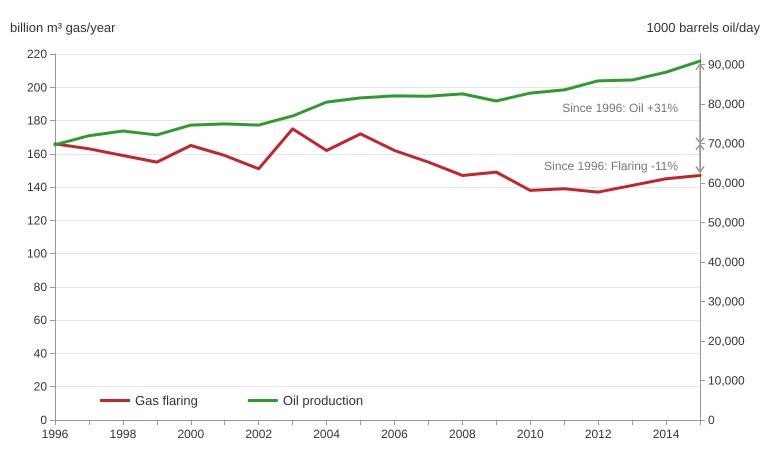 This screenshot has width=772, height=450. What do you see at coordinates (41, 387) in the screenshot?
I see `y-tick-label: 20` at bounding box center [41, 387].